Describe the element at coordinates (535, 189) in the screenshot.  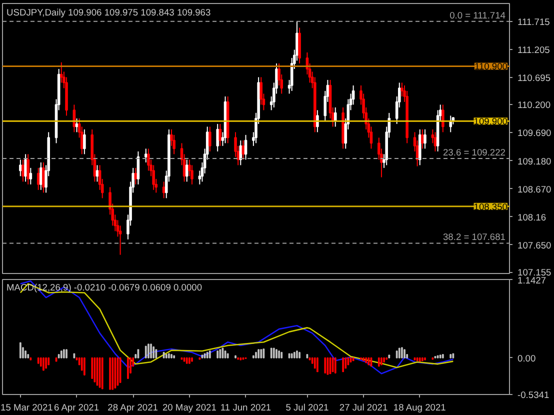
I see `y-tick-label: 108.670` at that location.